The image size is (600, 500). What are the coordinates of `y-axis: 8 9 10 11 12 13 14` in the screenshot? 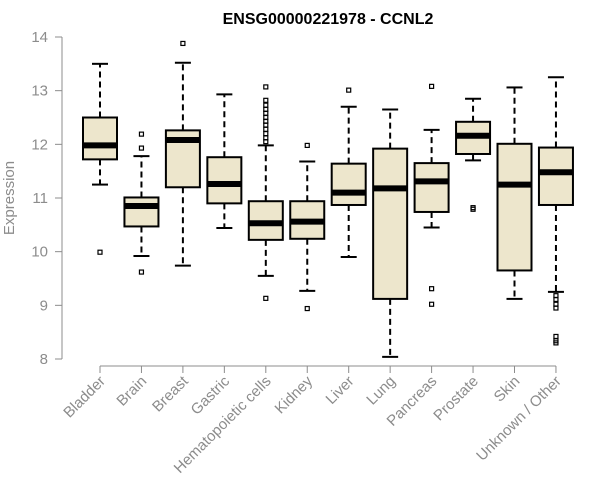 It's located at (47, 198).